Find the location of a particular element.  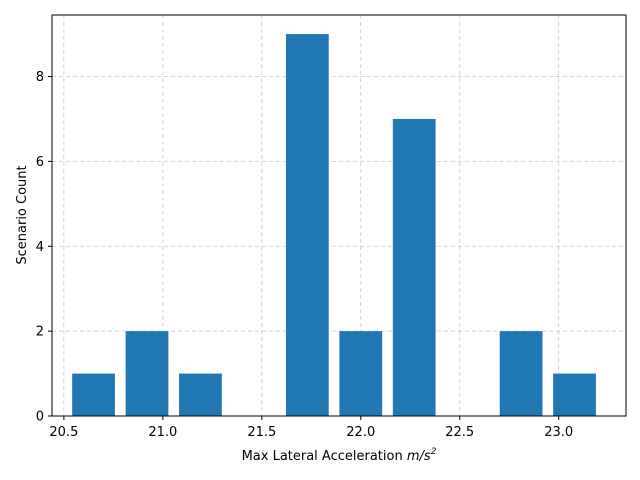

y-tick-label: 0 is located at coordinates (40, 417).